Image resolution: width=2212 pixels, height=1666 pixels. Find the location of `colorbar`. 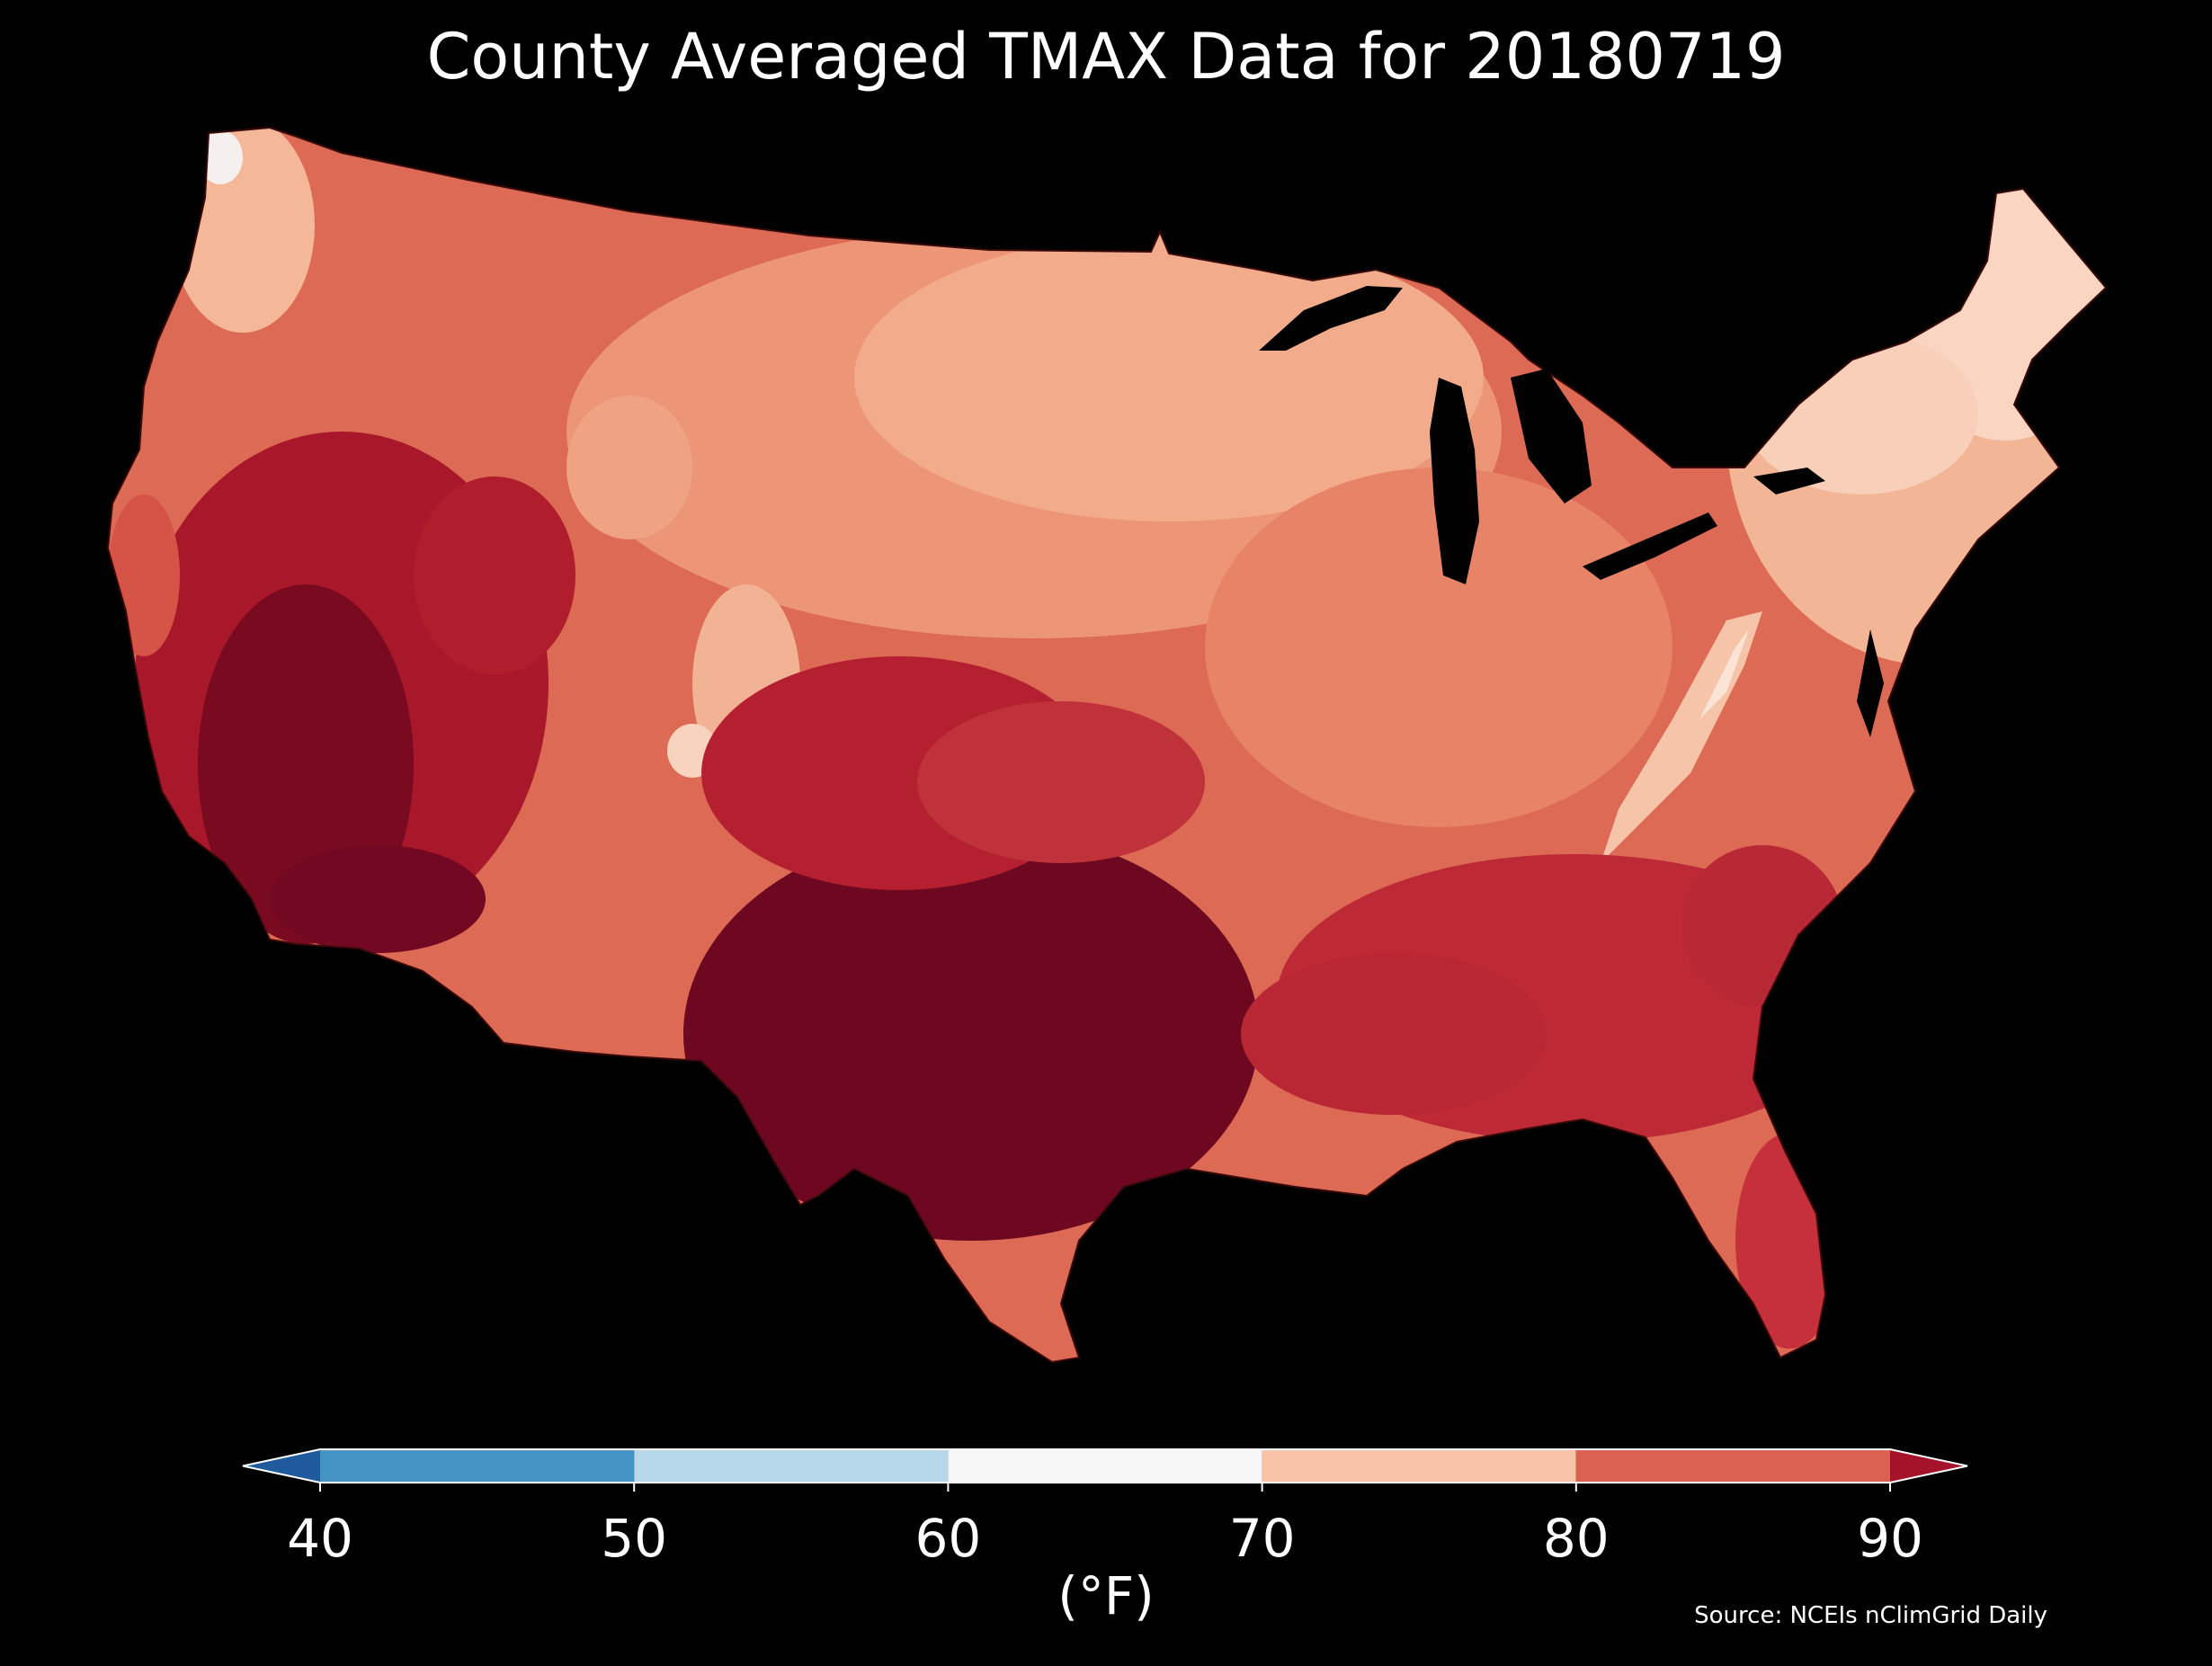

colorbar is located at coordinates (1105, 1470).